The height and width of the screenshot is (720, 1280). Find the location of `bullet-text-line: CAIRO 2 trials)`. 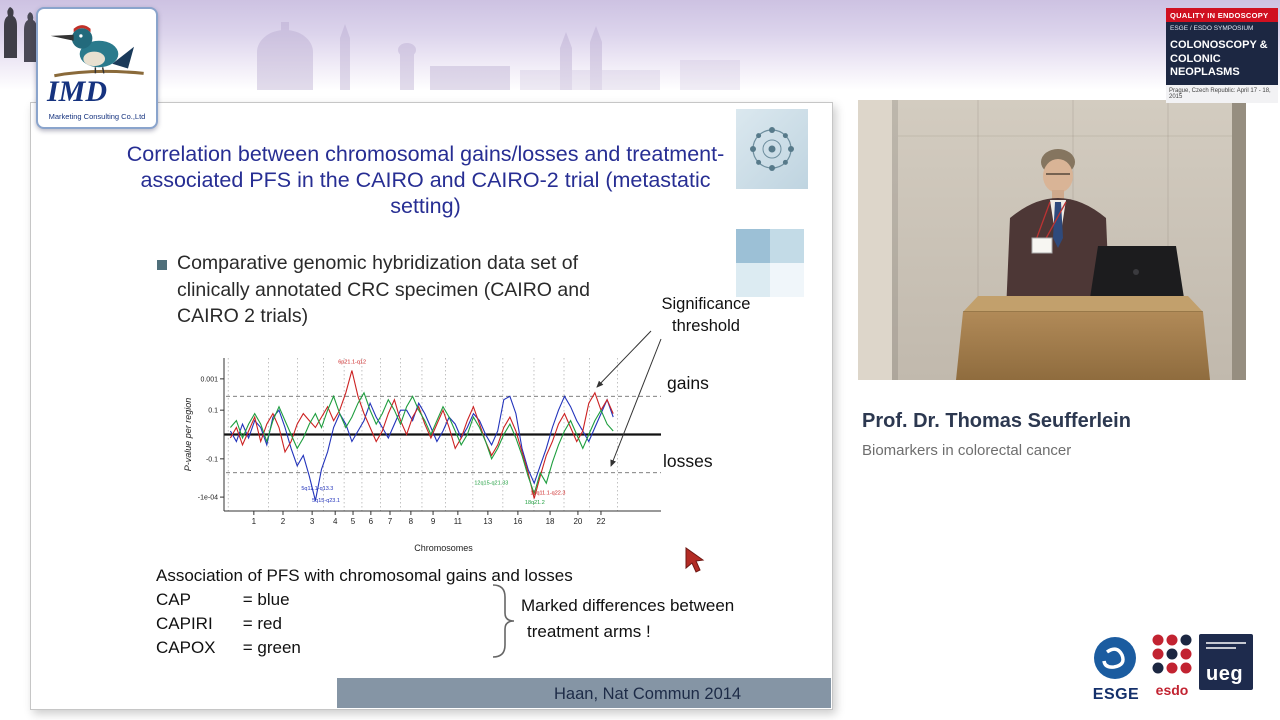

bullet-text-line: CAIRO 2 trials) is located at coordinates (243, 316).